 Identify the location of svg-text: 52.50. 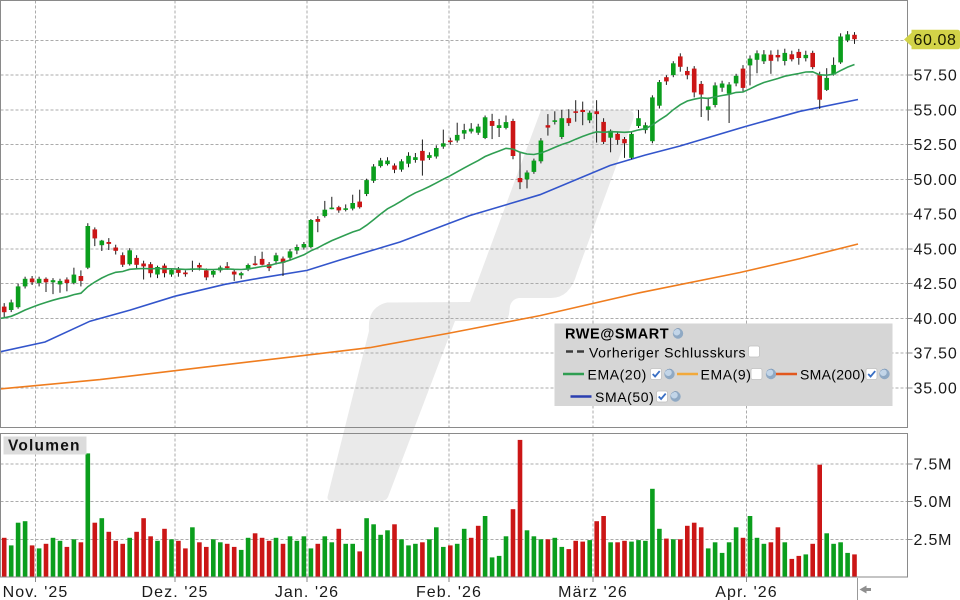
(936, 145).